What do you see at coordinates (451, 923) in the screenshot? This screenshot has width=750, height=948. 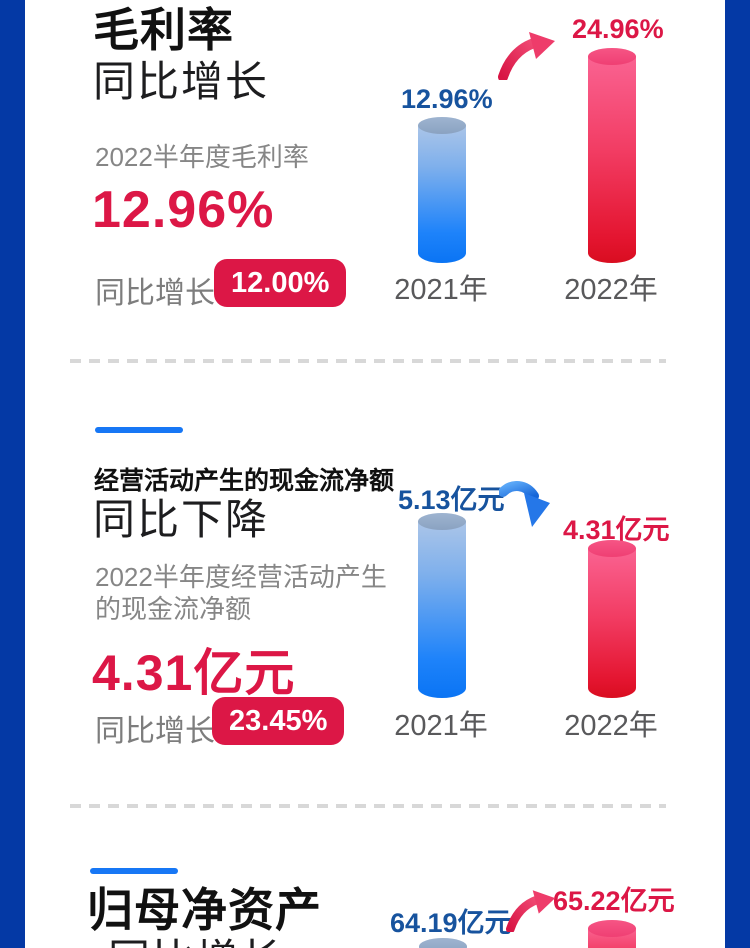 I see `bar-value-label-2021: 64.19亿元` at bounding box center [451, 923].